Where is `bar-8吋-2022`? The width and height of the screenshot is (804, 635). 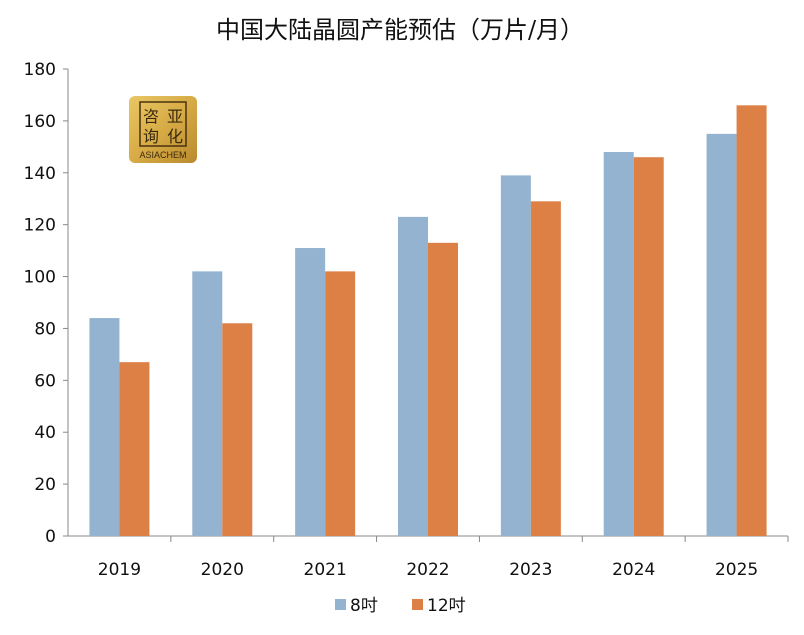 bar-8吋-2022 is located at coordinates (413, 376).